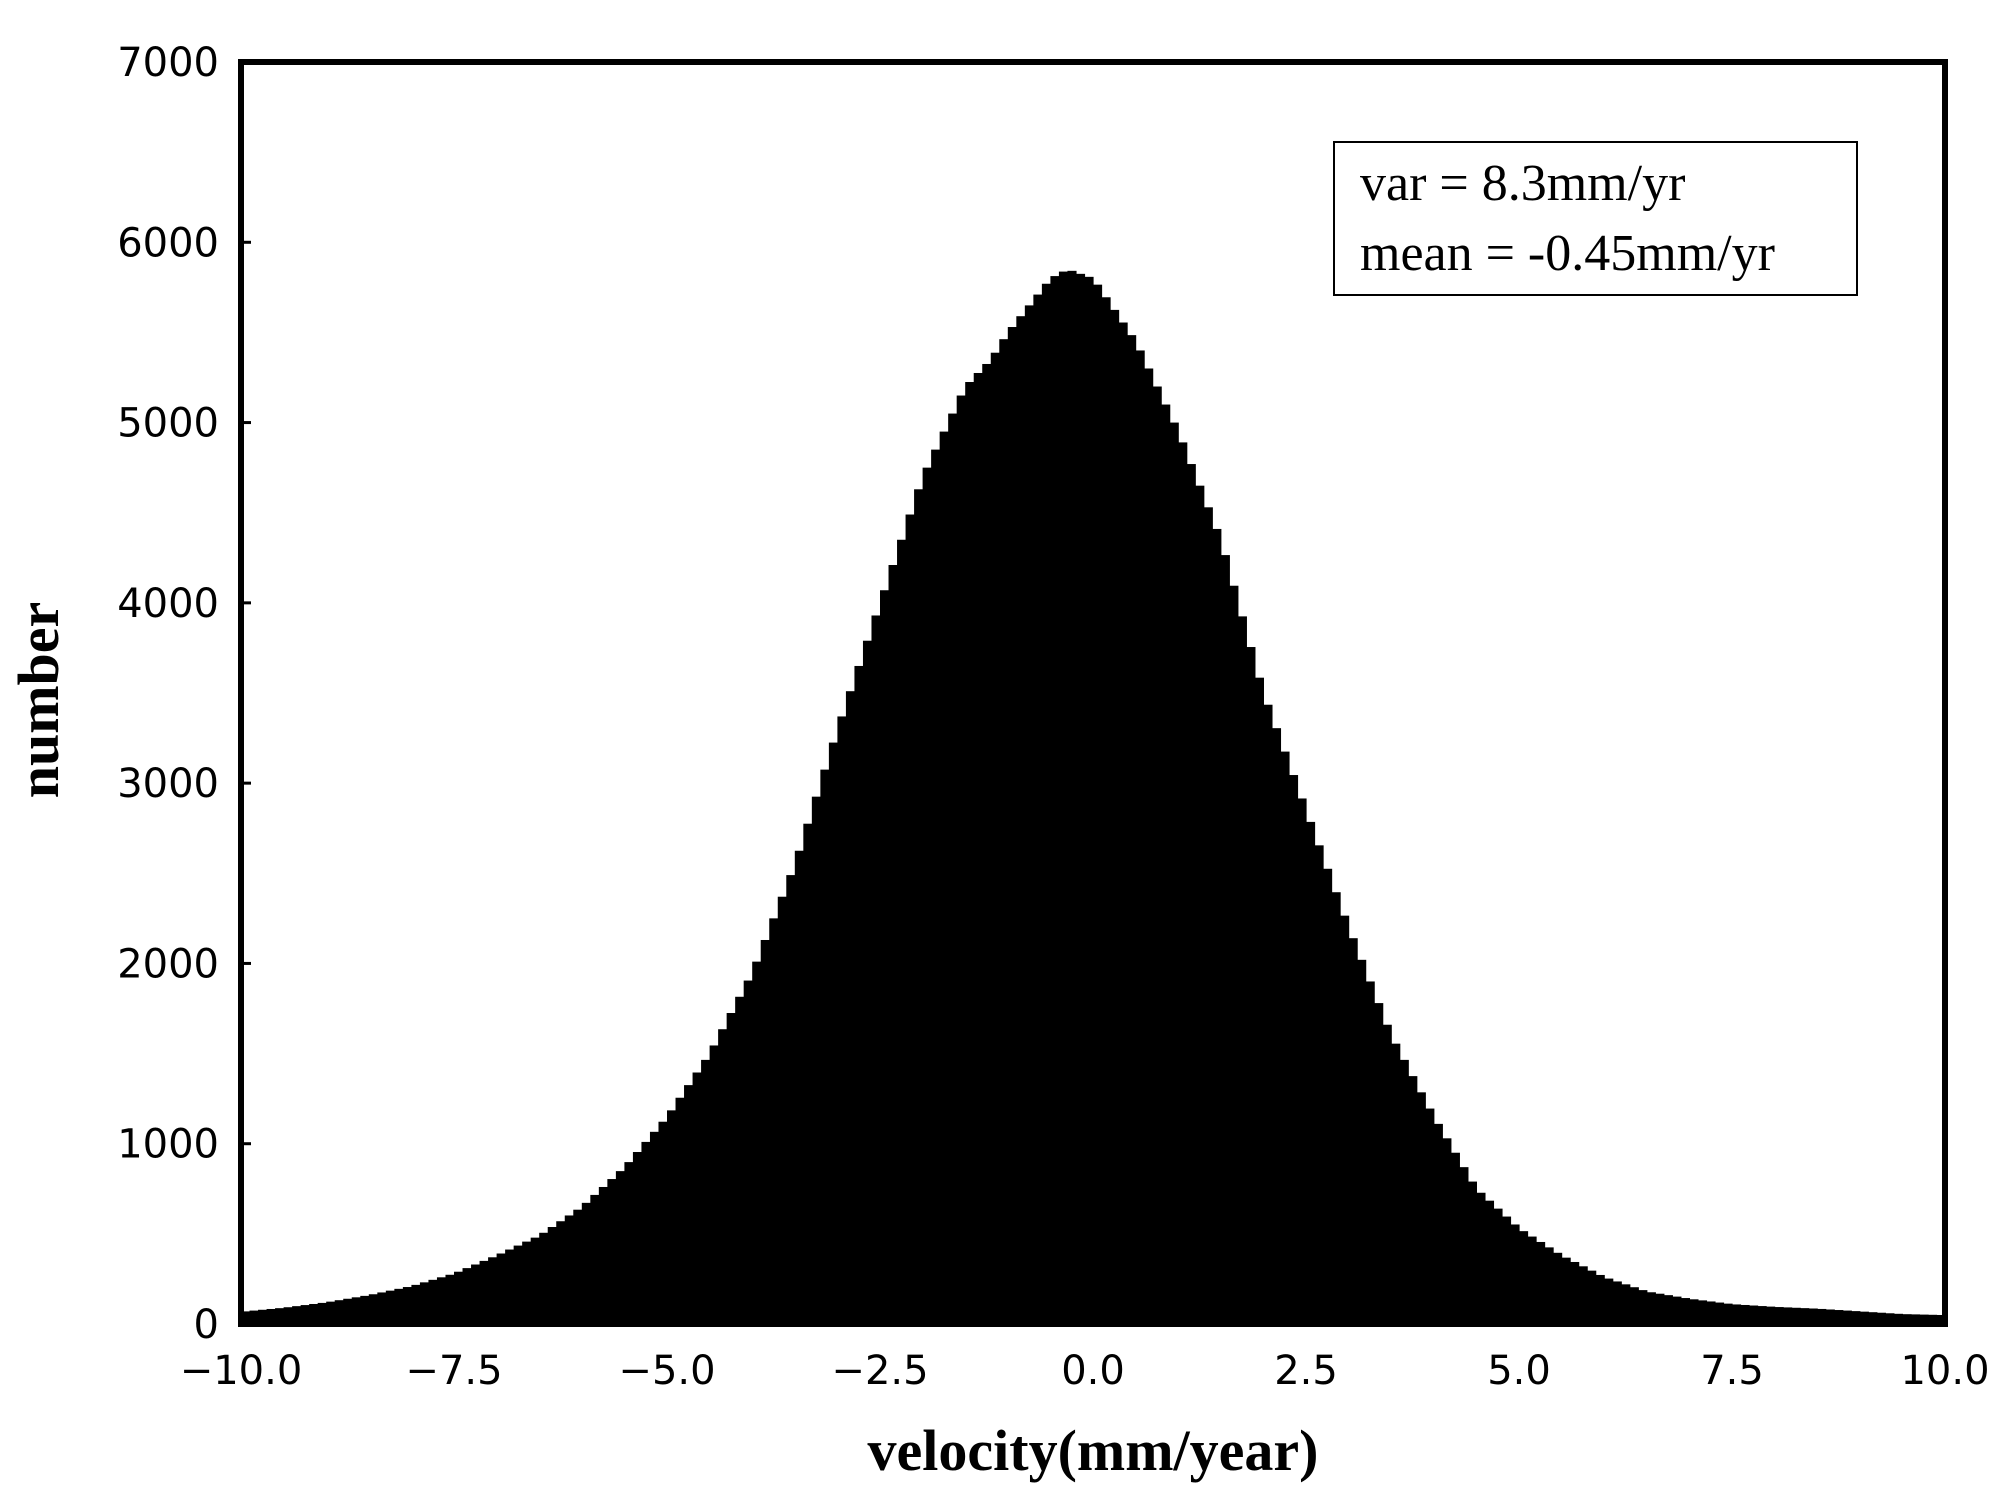 Image resolution: width=2011 pixels, height=1498 pixels. What do you see at coordinates (666, 1371) in the screenshot?
I see `x-tick-label: −5.0` at bounding box center [666, 1371].